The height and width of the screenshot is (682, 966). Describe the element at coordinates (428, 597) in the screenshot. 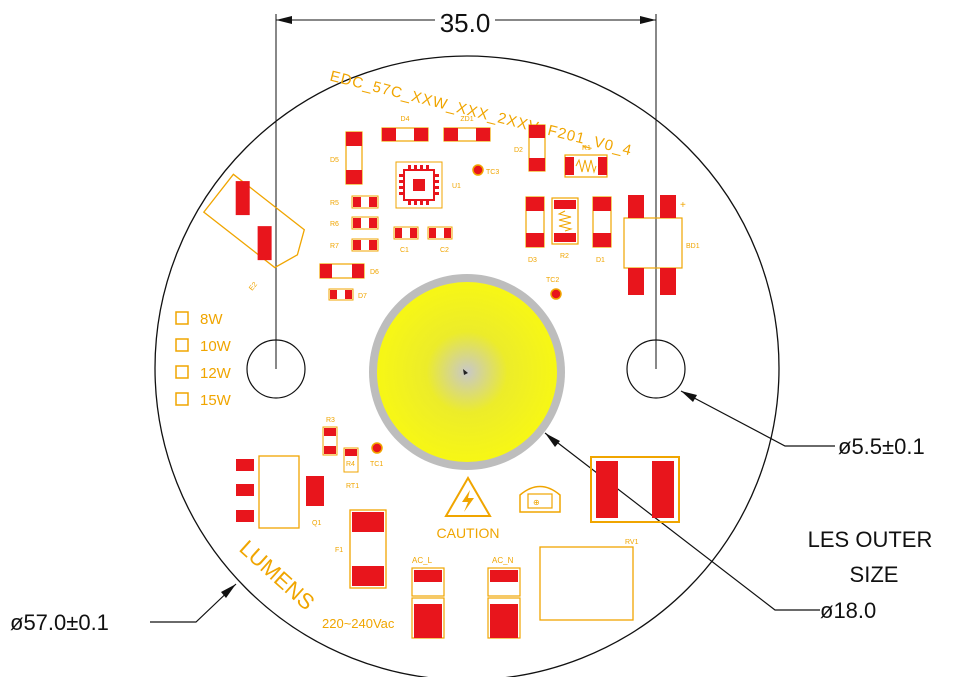

I see `comp-ac-l: AC_L` at that location.